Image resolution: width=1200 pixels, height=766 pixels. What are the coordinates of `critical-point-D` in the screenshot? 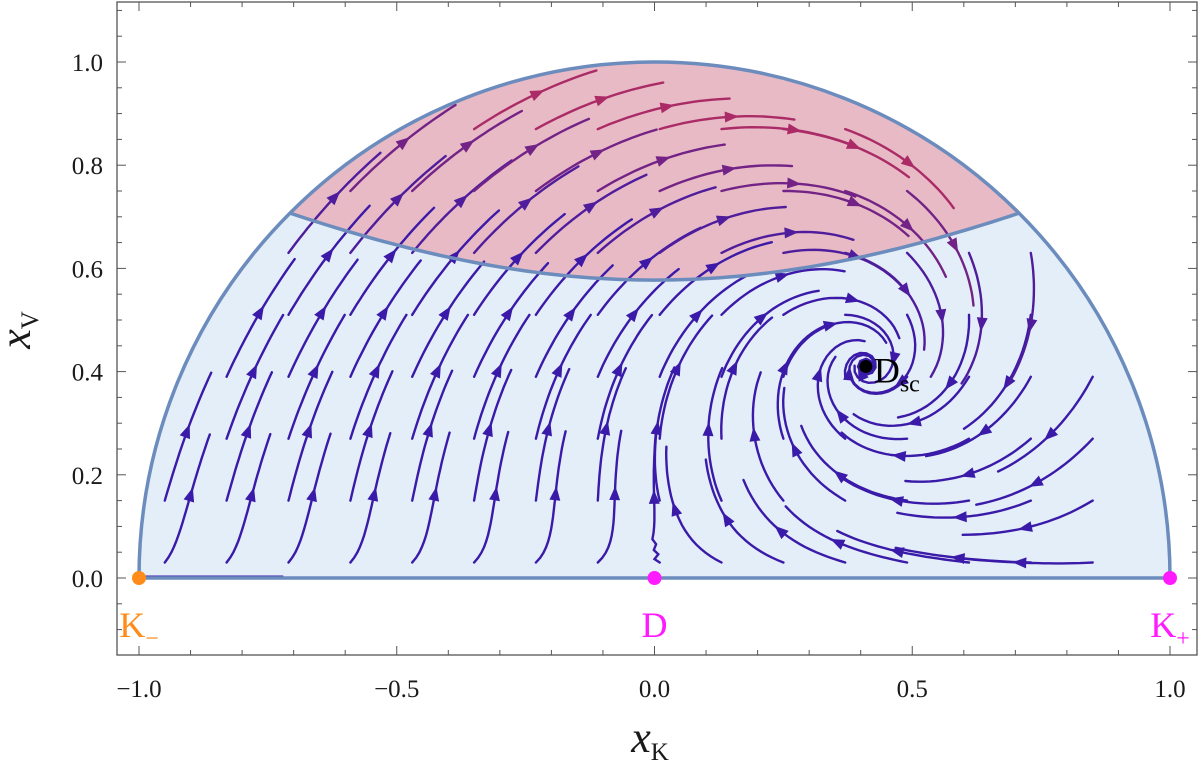 It's located at (654, 578).